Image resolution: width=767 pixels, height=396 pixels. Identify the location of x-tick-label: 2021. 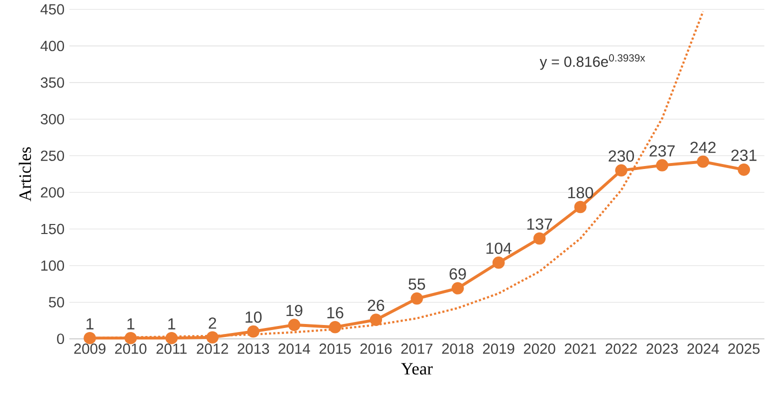
(580, 348).